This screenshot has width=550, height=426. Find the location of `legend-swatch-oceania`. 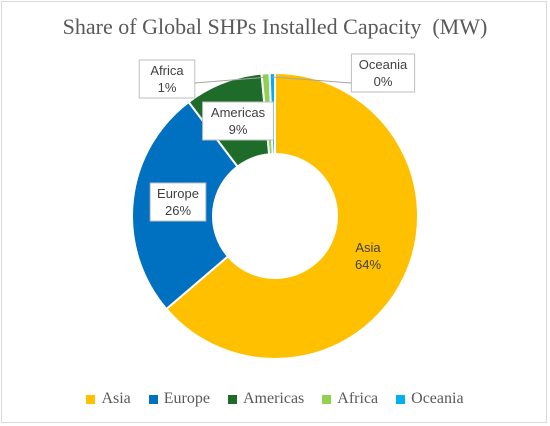

legend-swatch-oceania is located at coordinates (401, 399).